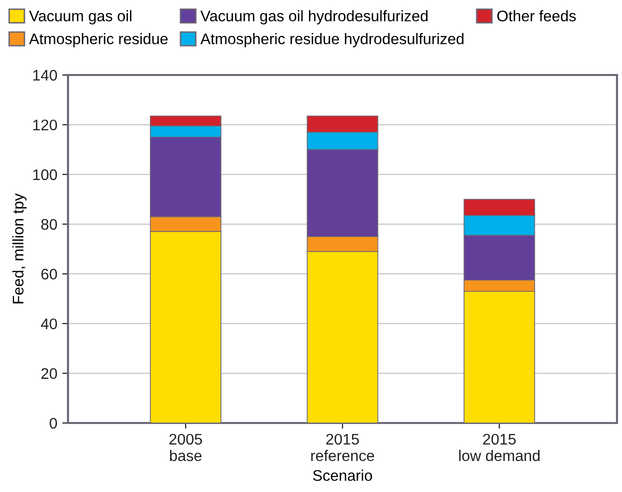 This screenshot has height=492, width=622. Describe the element at coordinates (49, 274) in the screenshot. I see `y-tick-label: 60` at that location.